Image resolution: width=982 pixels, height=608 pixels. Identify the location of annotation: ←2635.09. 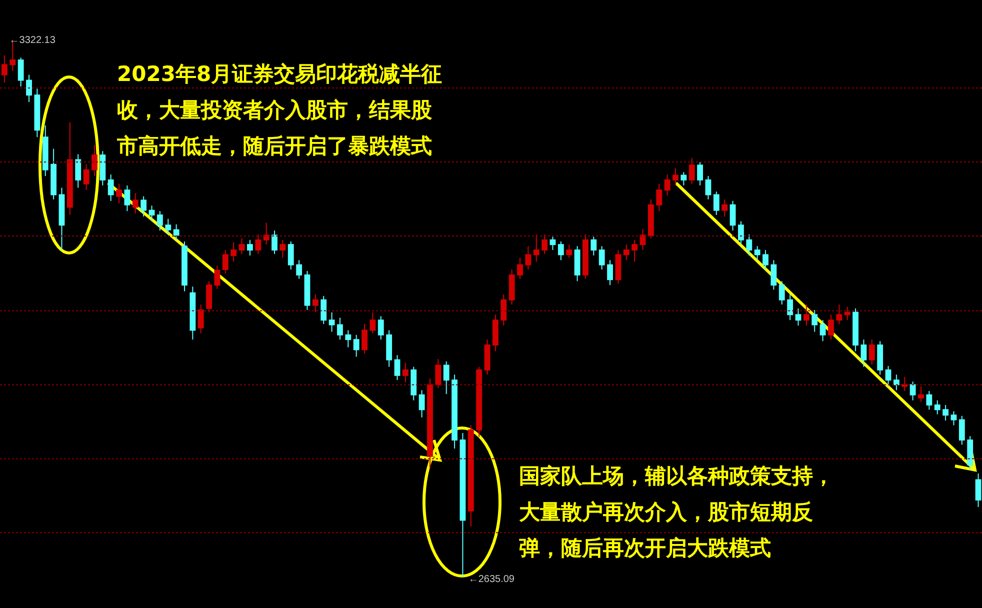
(491, 579).